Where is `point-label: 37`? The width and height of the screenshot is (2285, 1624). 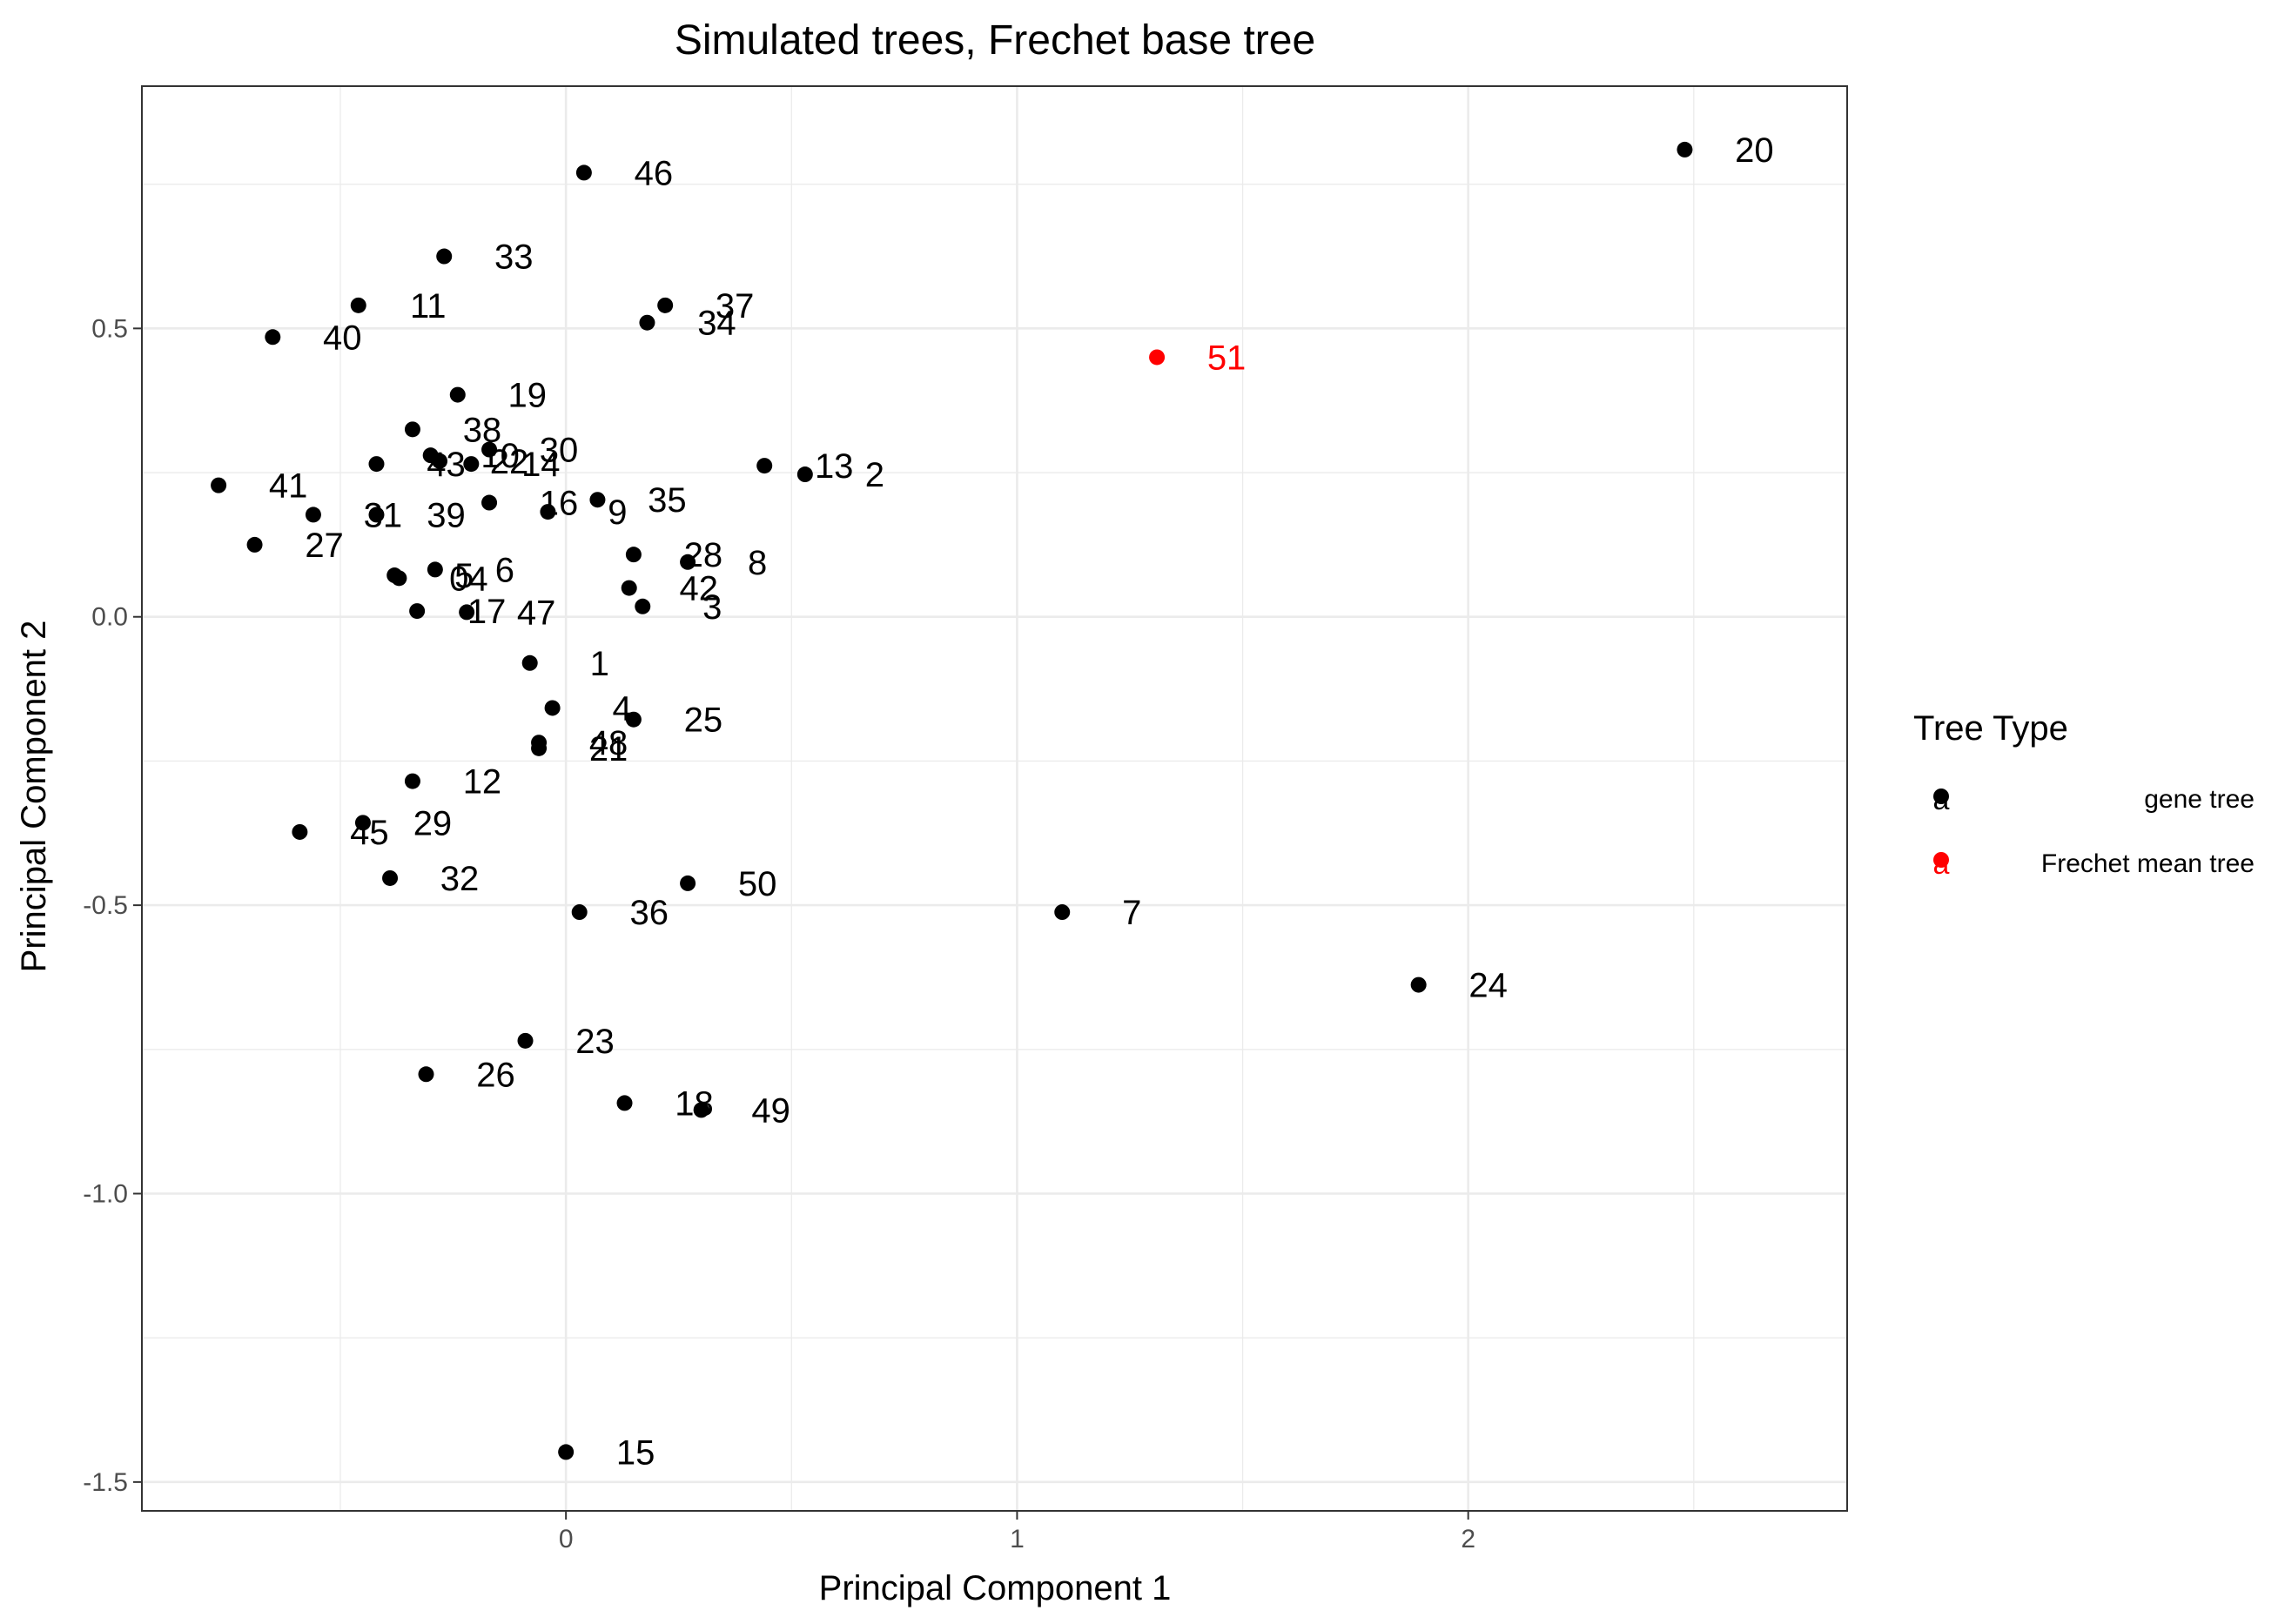 point-label: 37 is located at coordinates (735, 306).